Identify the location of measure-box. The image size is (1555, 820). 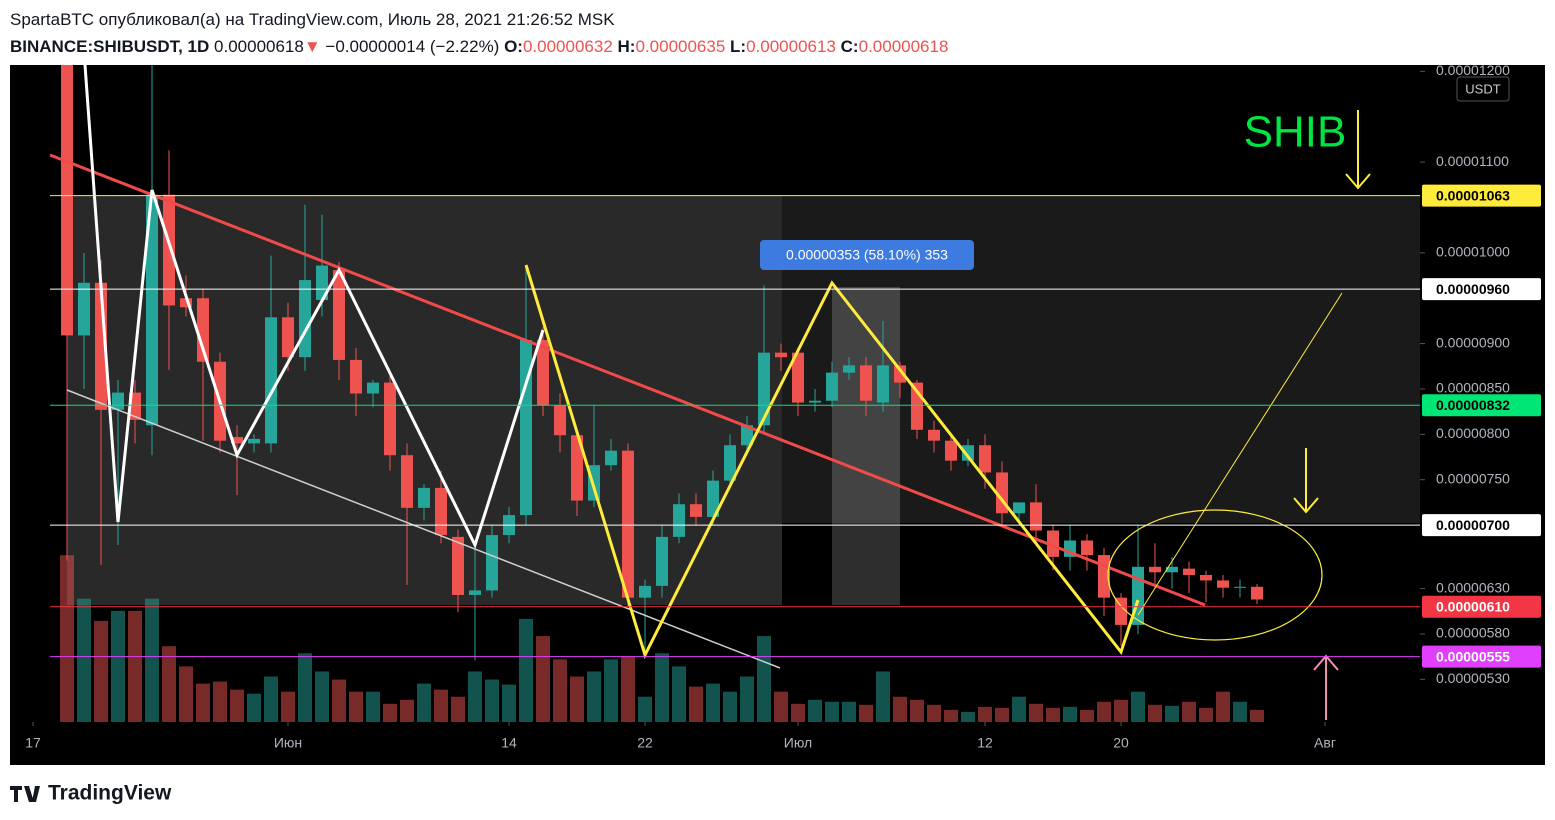
(866, 446).